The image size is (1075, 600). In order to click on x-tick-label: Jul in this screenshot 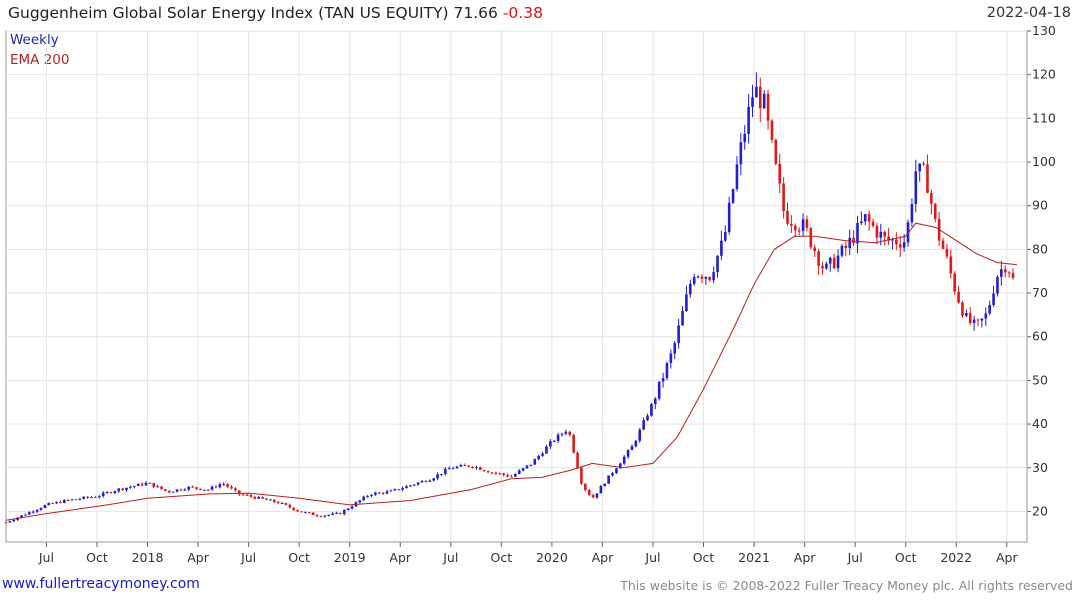, I will do `click(450, 557)`.